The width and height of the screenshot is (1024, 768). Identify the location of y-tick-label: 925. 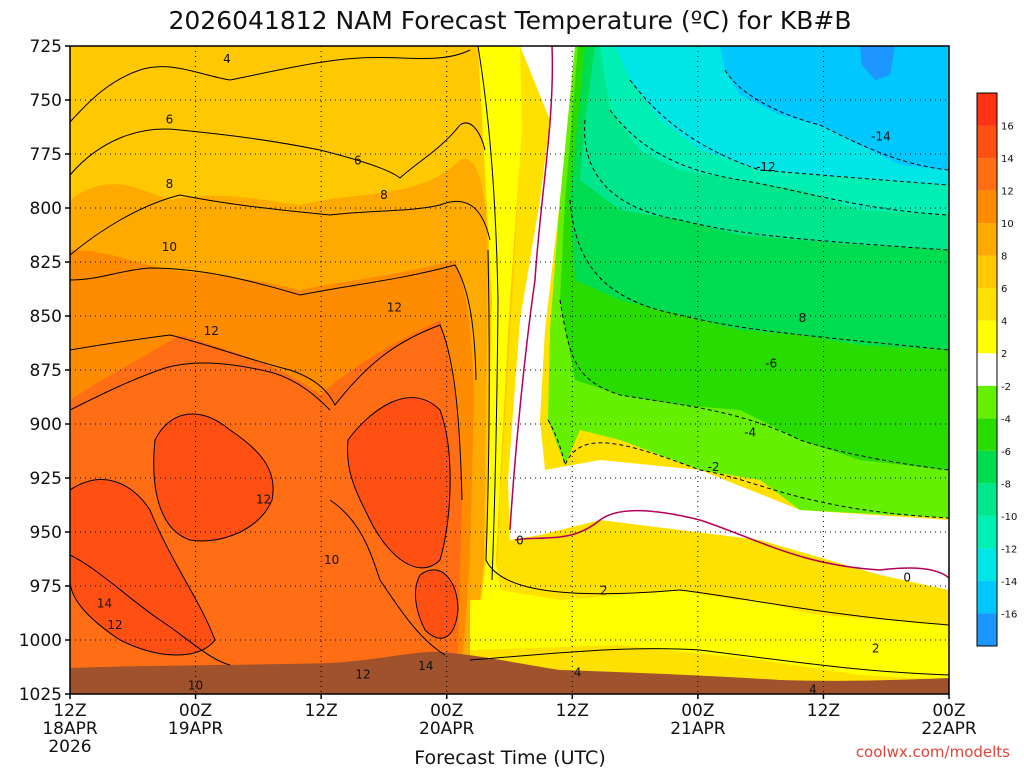
(46, 479).